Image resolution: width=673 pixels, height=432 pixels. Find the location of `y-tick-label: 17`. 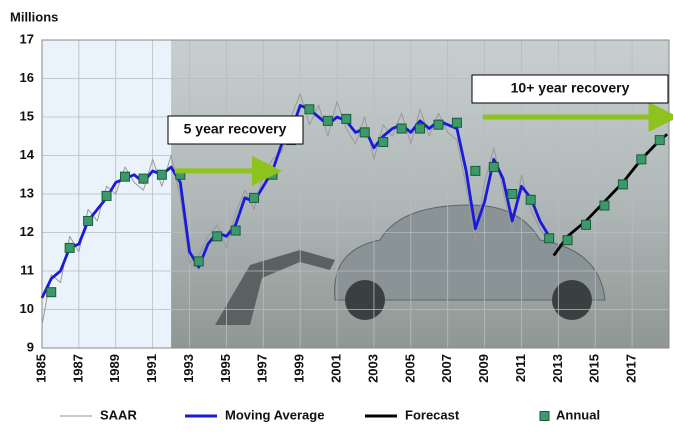

y-tick-label: 17 is located at coordinates (27, 38).